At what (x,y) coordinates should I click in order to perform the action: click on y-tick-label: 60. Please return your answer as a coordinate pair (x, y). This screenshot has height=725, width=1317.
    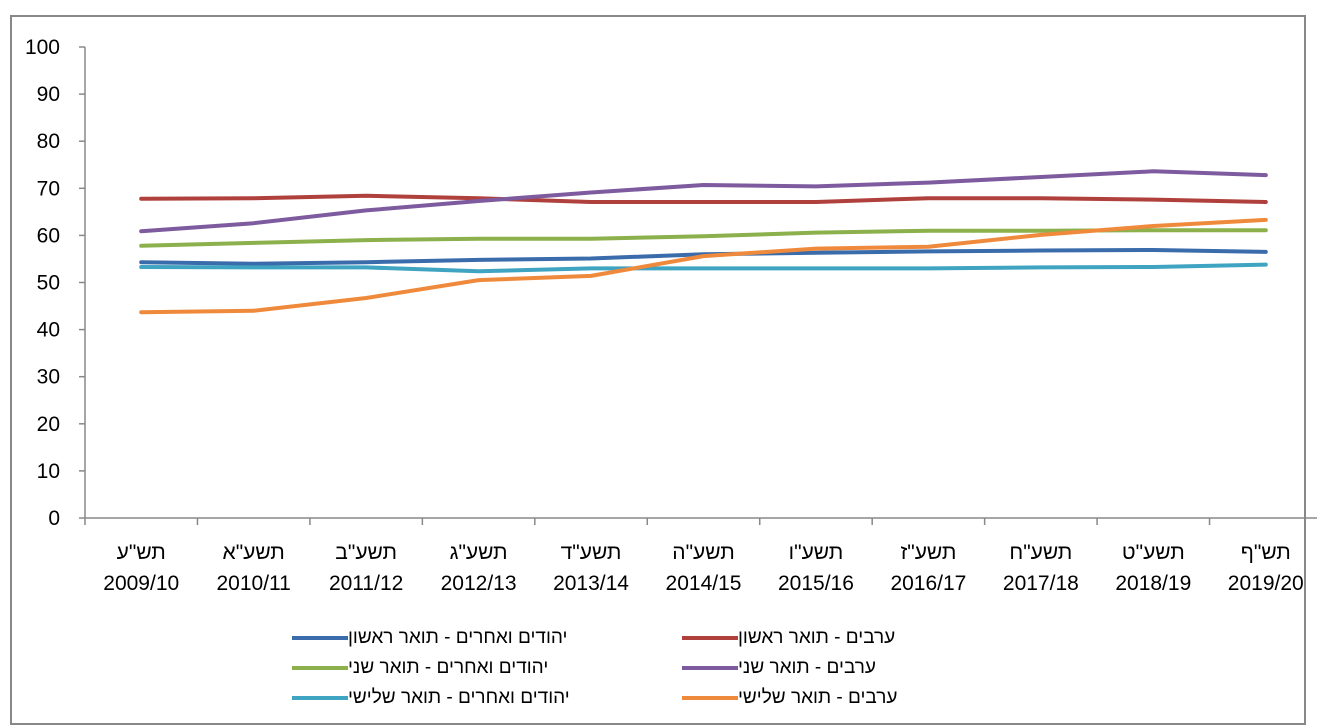
    Looking at the image, I should click on (48, 235).